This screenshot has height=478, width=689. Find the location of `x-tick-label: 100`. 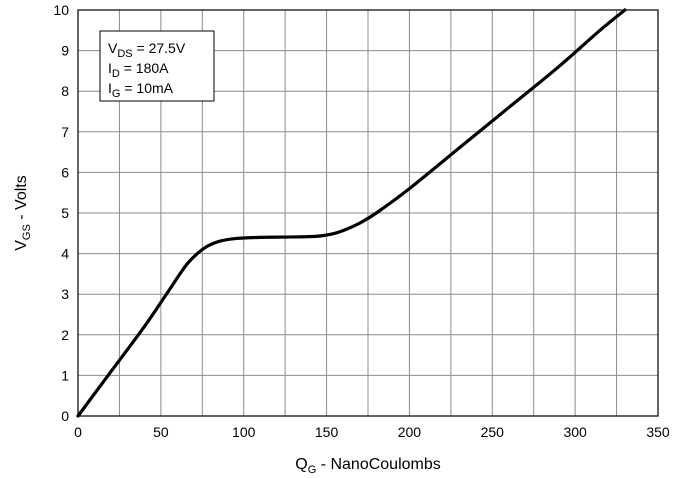

x-tick-label: 100 is located at coordinates (244, 432).